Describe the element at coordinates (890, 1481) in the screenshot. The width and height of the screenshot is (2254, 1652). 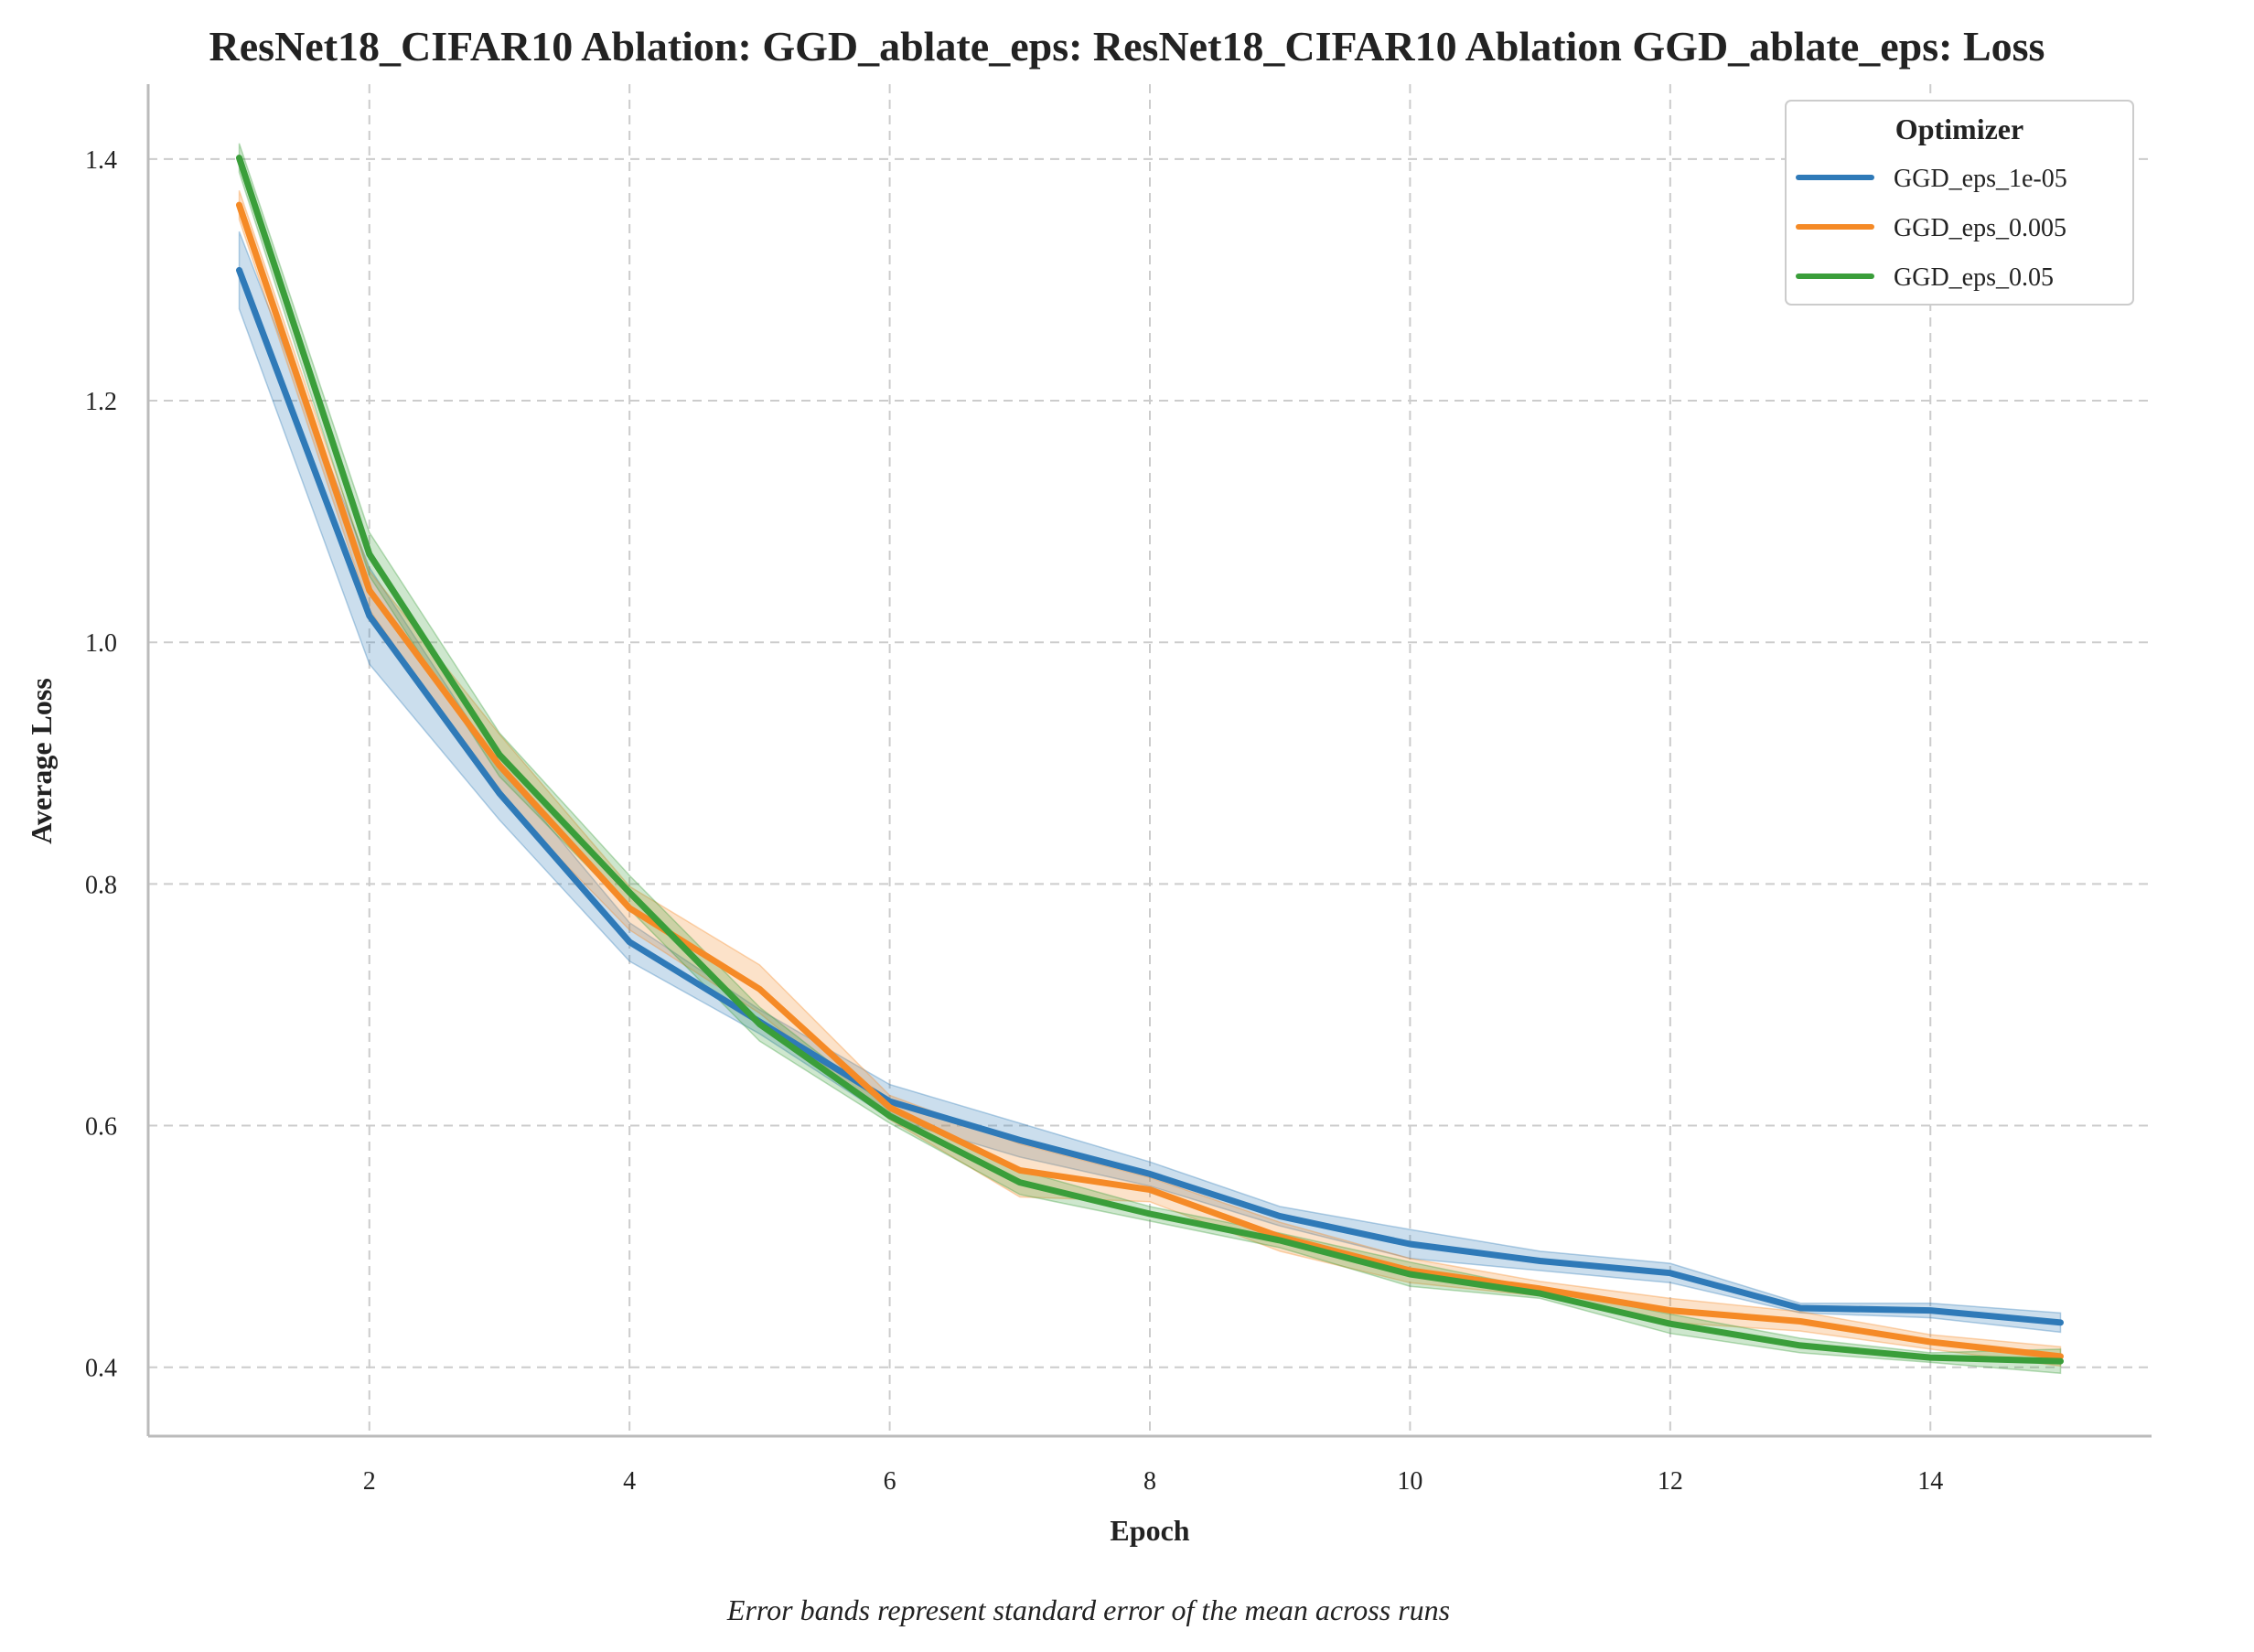
I see `x-tick-label: 6` at that location.